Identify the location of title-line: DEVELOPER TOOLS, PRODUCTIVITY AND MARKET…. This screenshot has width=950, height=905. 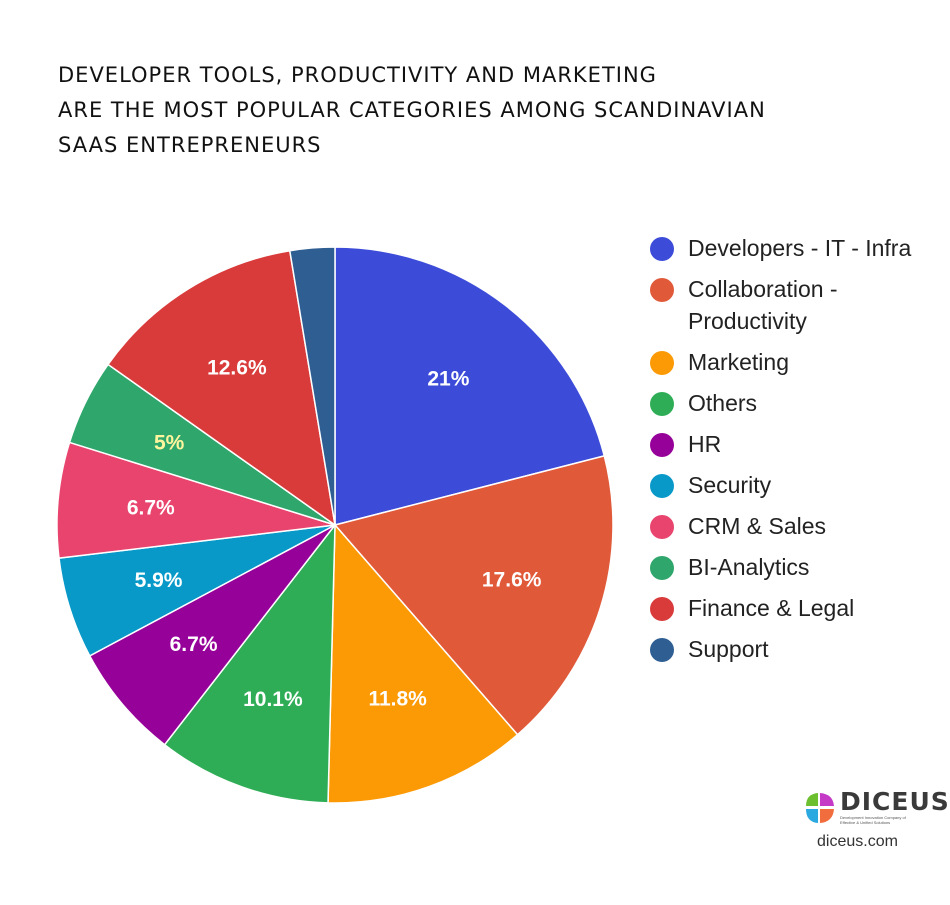
(357, 75).